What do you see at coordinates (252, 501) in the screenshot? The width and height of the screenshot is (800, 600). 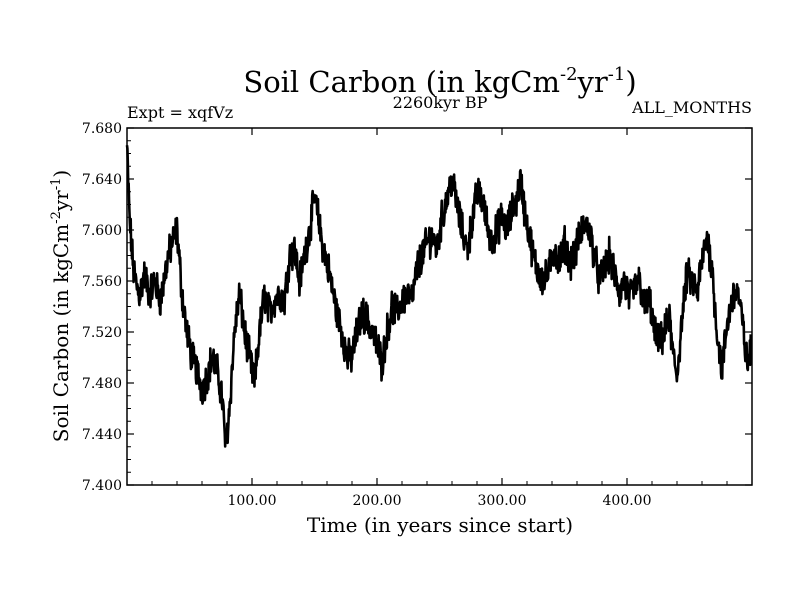 I see `x-tick-label: 100.00` at bounding box center [252, 501].